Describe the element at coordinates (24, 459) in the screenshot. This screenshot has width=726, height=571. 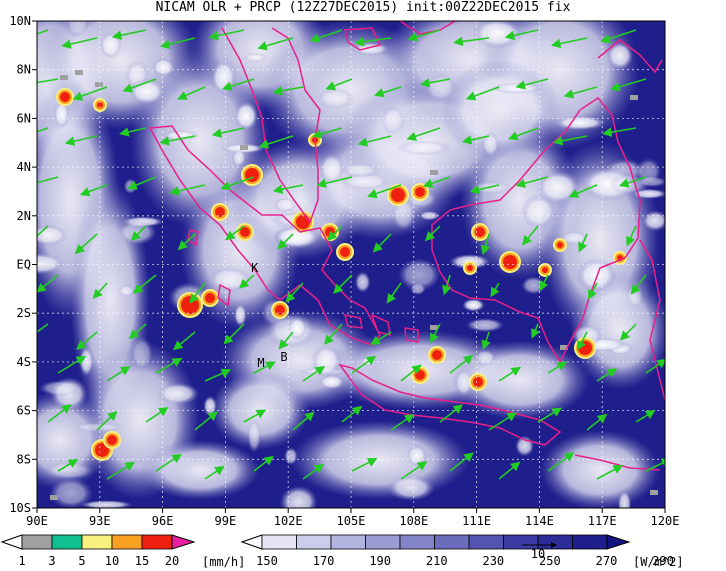
I see `lat-label: 8S` at that location.